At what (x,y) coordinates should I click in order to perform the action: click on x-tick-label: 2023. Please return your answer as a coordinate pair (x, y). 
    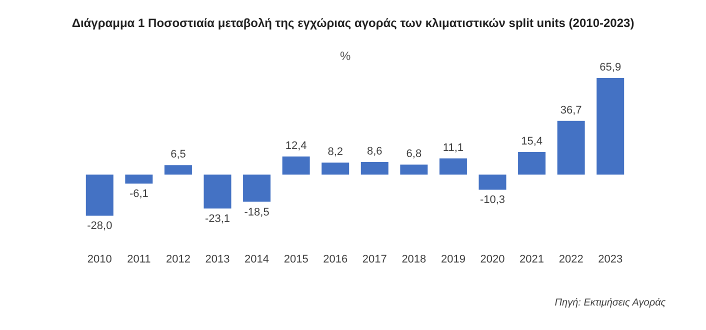
    Looking at the image, I should click on (610, 260).